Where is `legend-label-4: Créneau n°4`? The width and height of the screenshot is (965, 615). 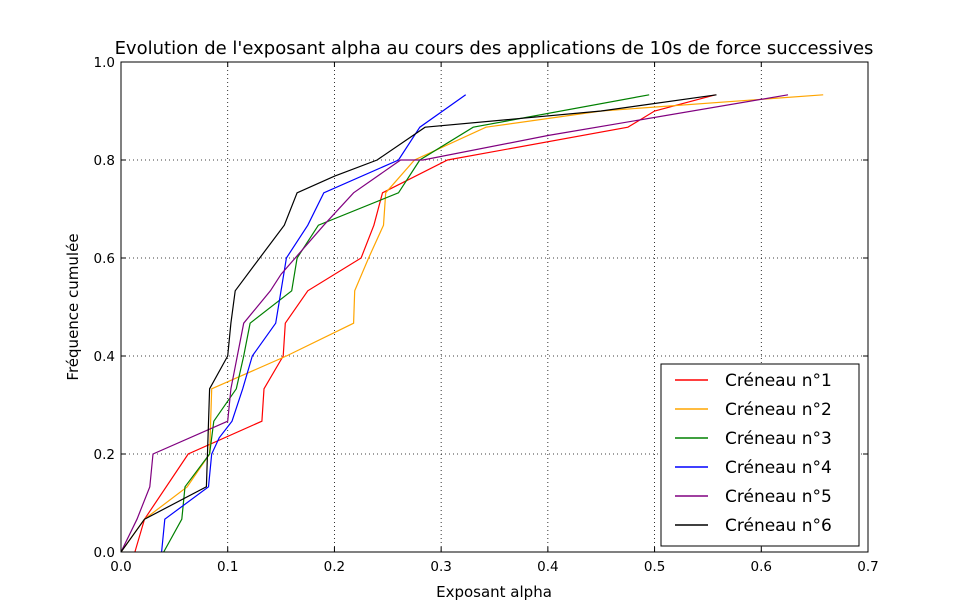
legend-label-4: Créneau n°4 is located at coordinates (778, 468).